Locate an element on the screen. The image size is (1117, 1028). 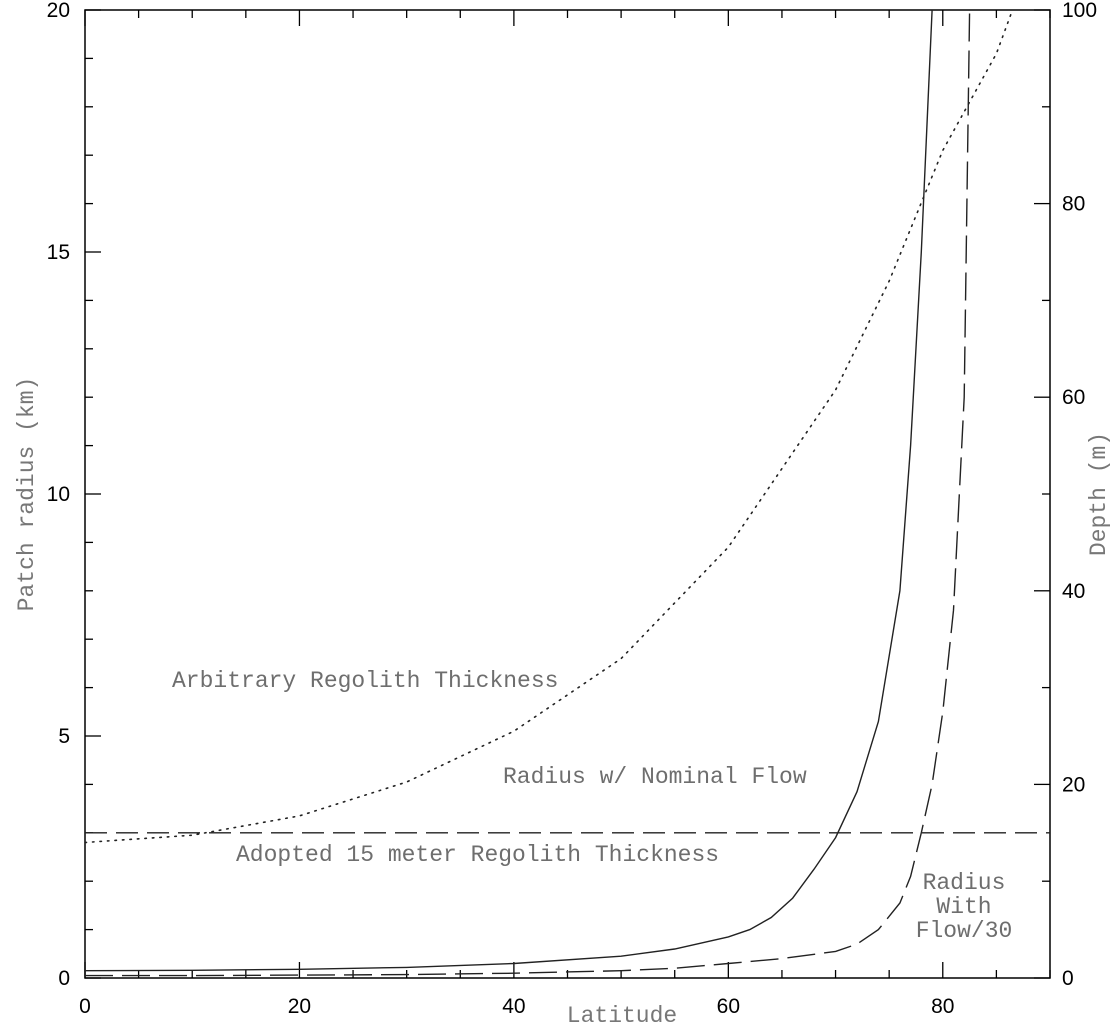
x-tick-label: 60 is located at coordinates (728, 1006).